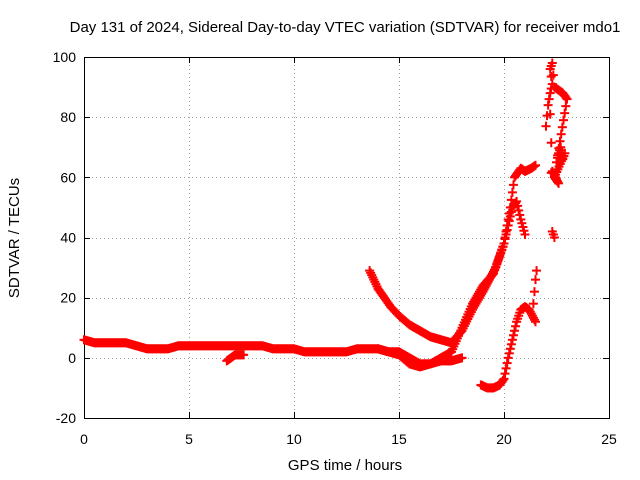 The width and height of the screenshot is (640, 480). Describe the element at coordinates (68, 238) in the screenshot. I see `y-tick-label: 40` at that location.